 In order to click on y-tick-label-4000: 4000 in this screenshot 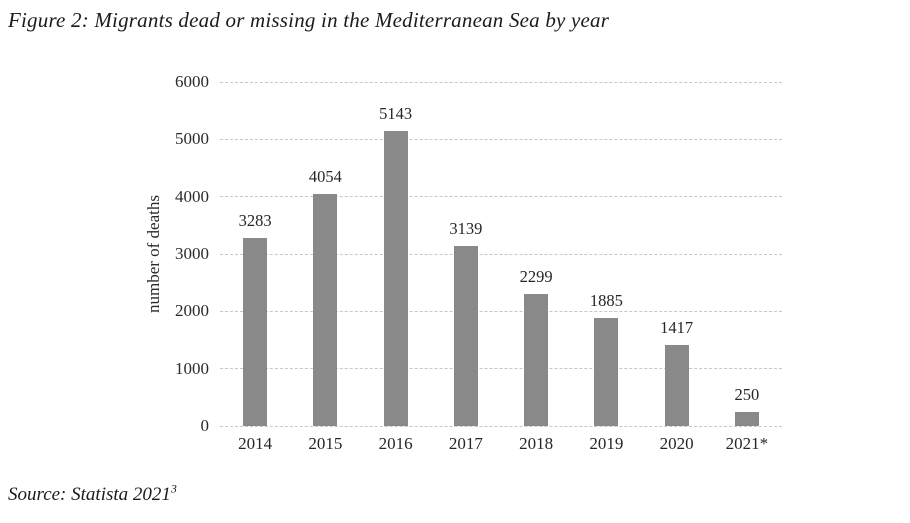, I will do `click(192, 196)`.